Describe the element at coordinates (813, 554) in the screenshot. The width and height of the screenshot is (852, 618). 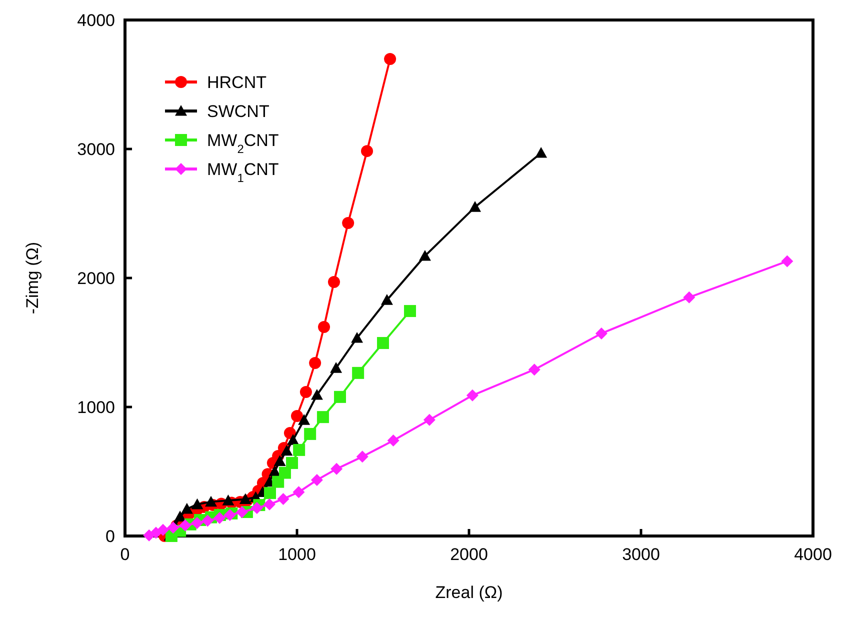
I see `x-tick-label: 4000` at that location.